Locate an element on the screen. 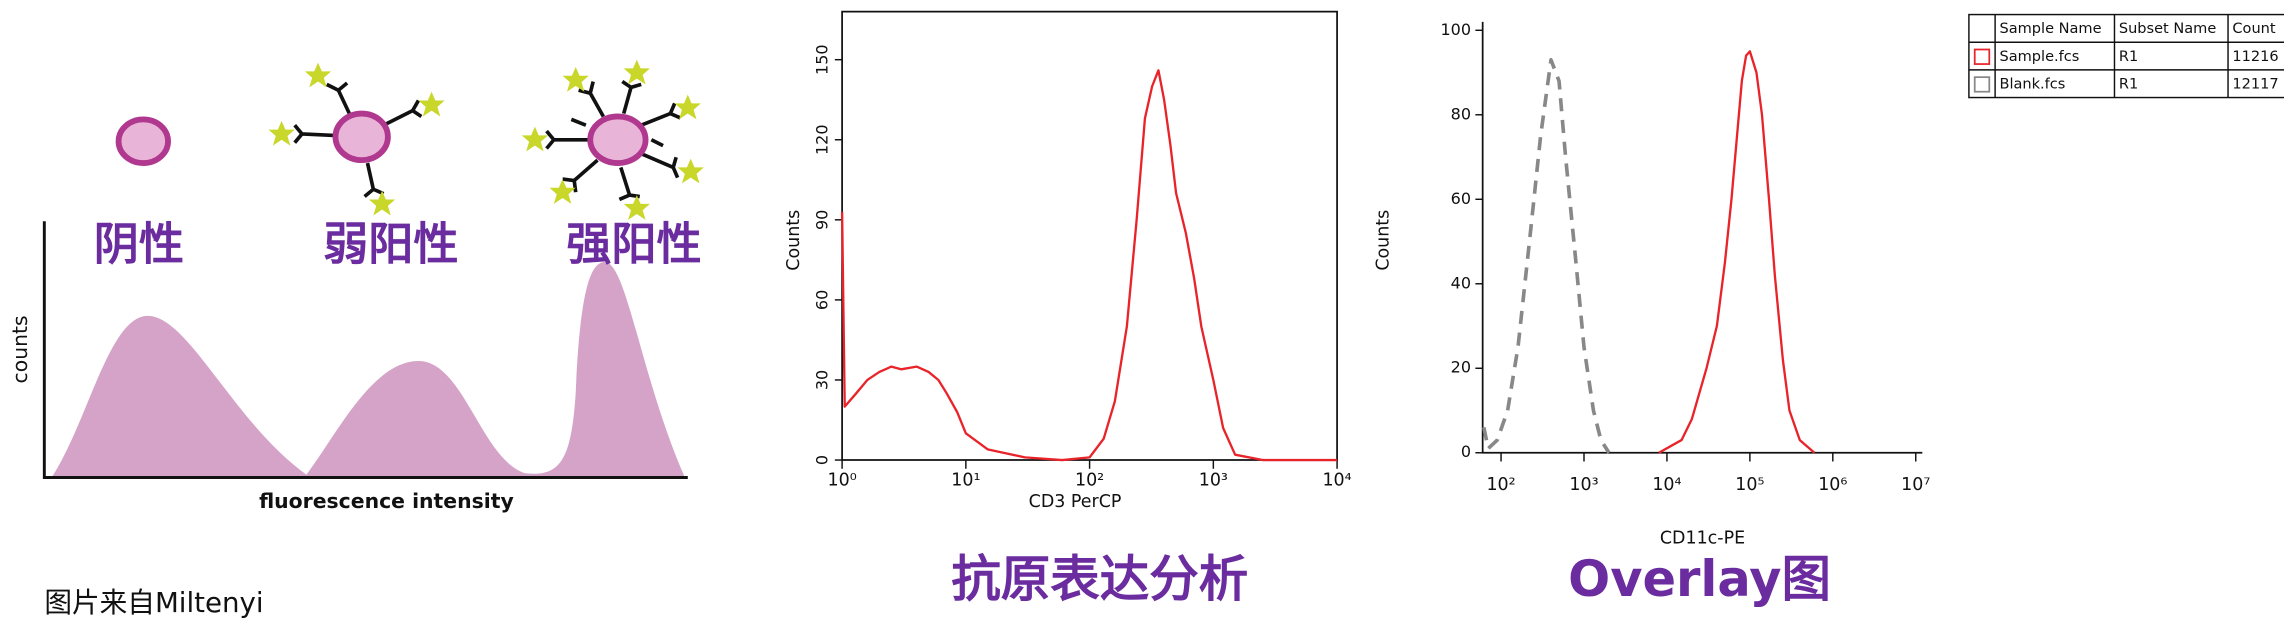 This screenshot has height=626, width=2284. y-tick-label: 150 is located at coordinates (822, 59).